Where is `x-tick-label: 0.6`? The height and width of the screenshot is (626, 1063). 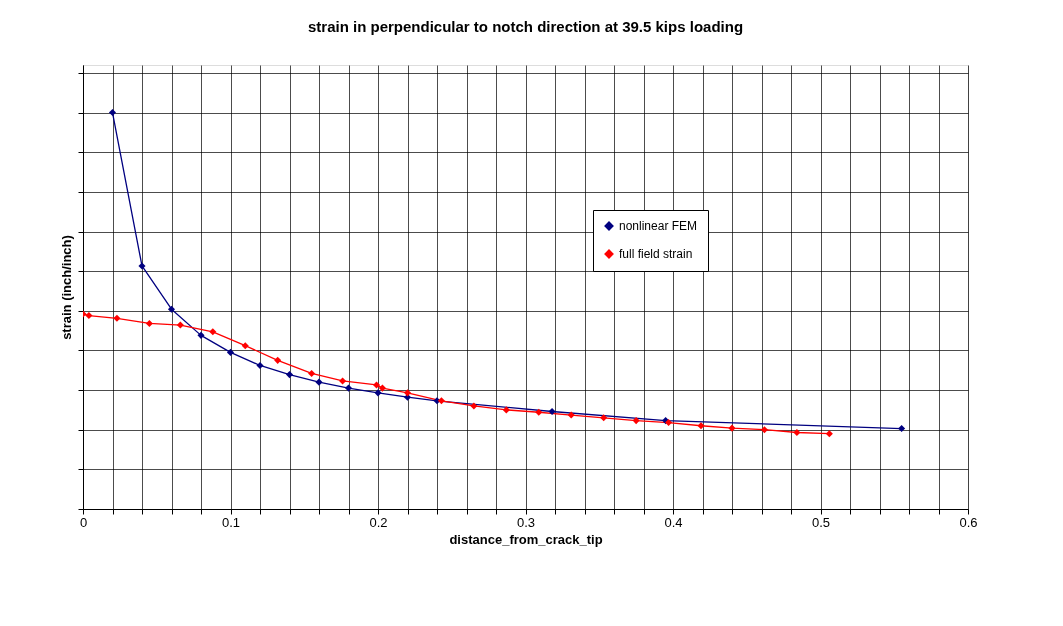 x-tick-label: 0.6 is located at coordinates (968, 522).